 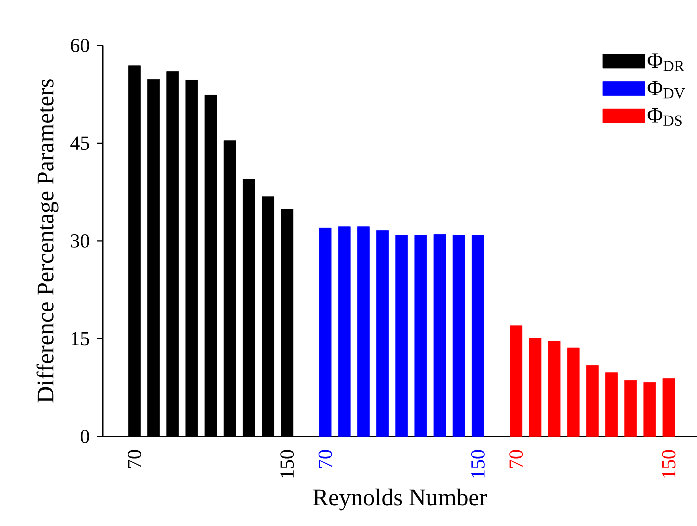 I want to click on y-tick-label: 15, so click(x=81, y=339).